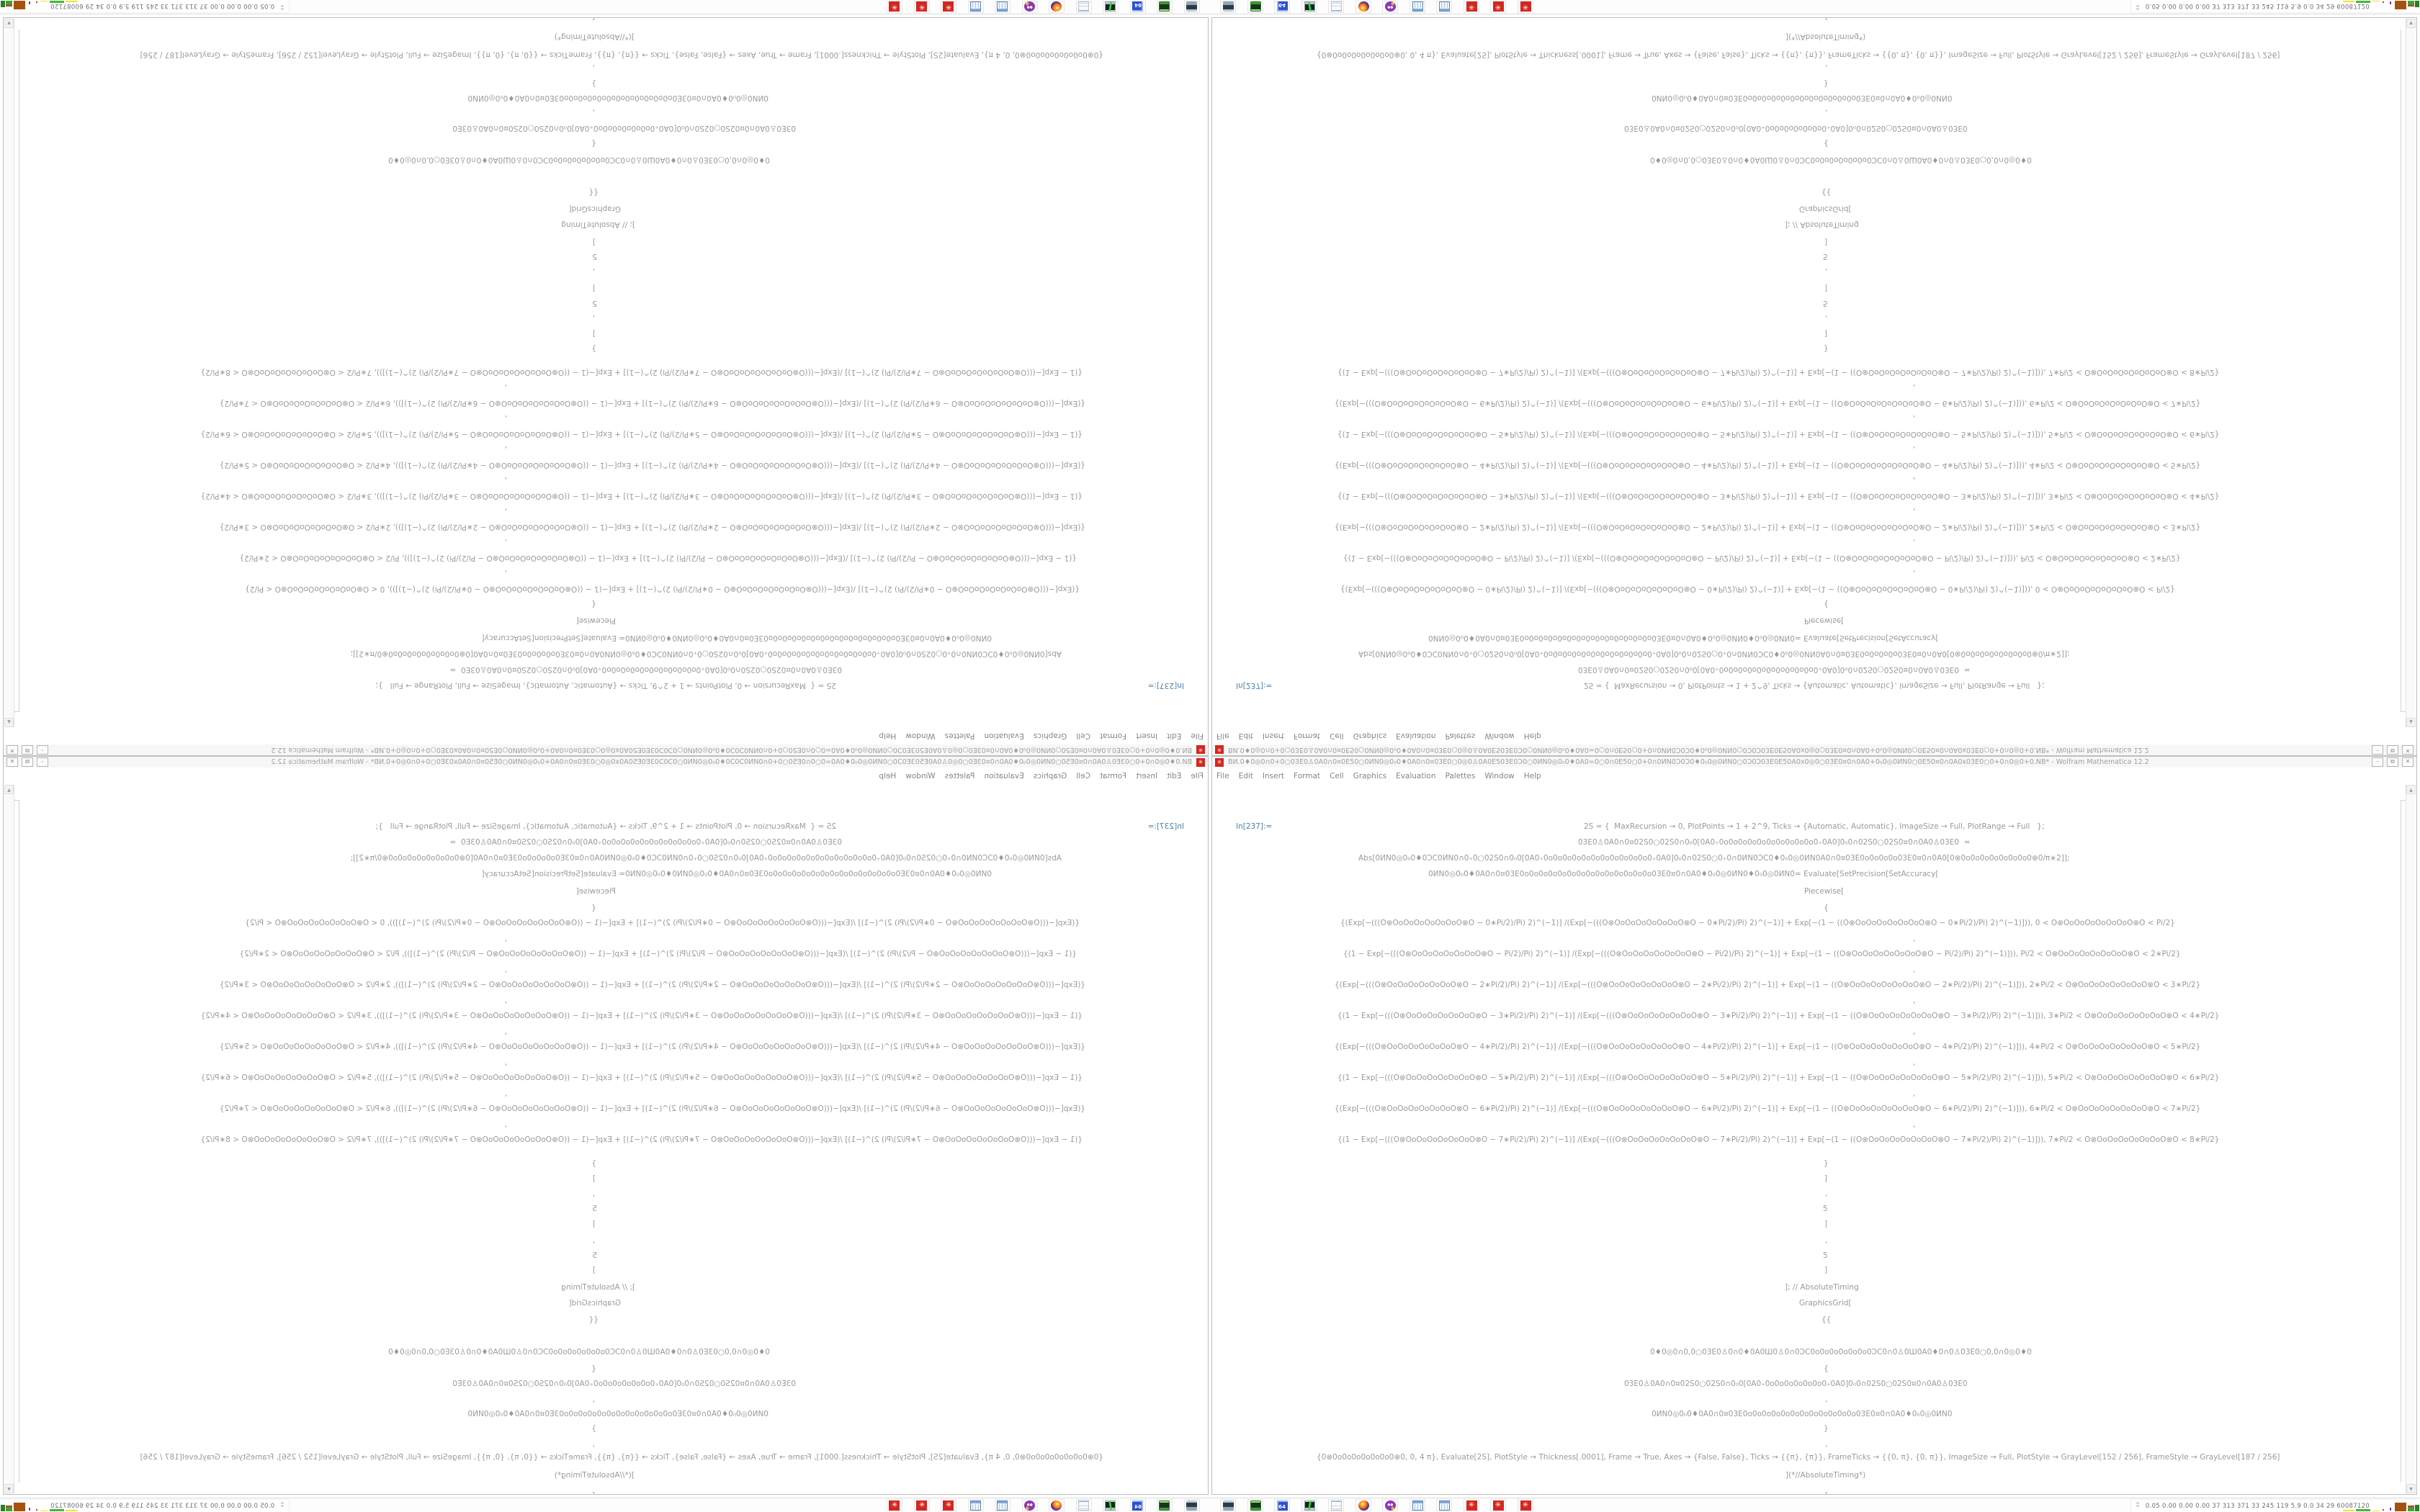 The image size is (2420, 1512). What do you see at coordinates (1499, 736) in the screenshot?
I see `menu-item-window: Window` at bounding box center [1499, 736].